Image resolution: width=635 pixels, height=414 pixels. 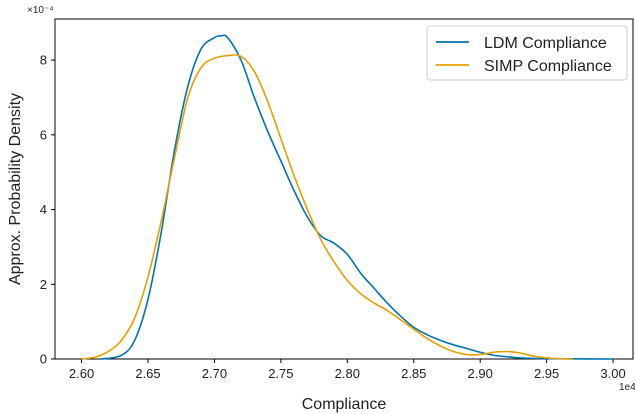 I want to click on x-tick-label: 2.80, so click(x=347, y=373).